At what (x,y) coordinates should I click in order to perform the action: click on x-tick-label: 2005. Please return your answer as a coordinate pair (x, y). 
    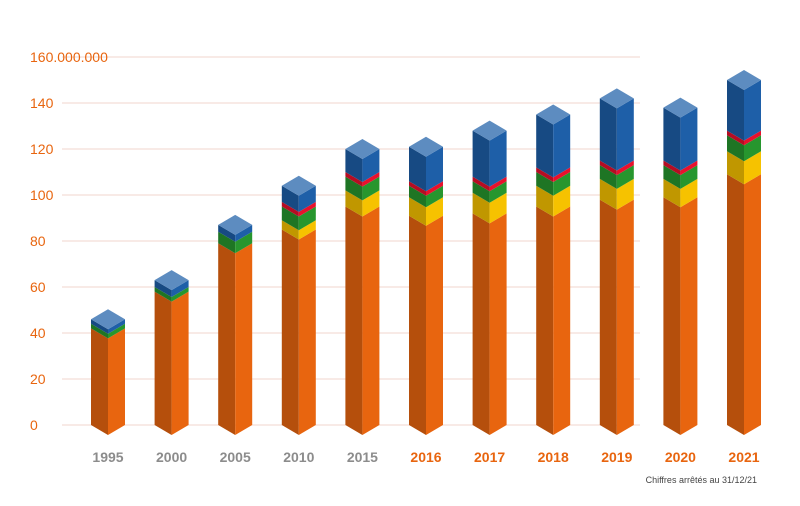
    Looking at the image, I should click on (235, 457).